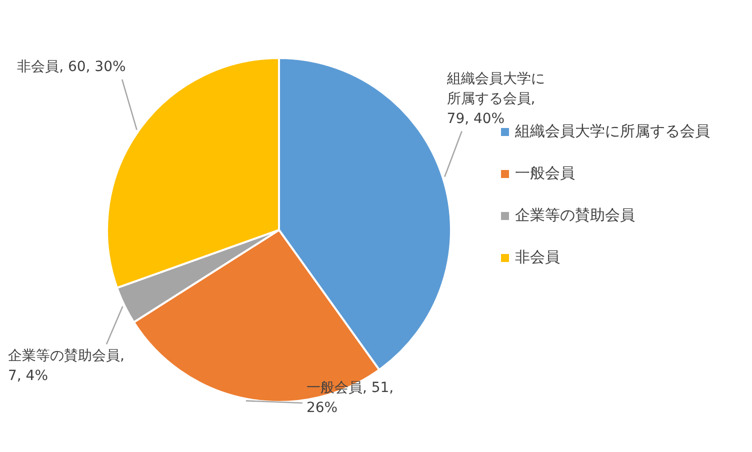 This screenshot has width=752, height=452. Describe the element at coordinates (575, 215) in the screenshot. I see `legend-label: 企業等の賛助会員` at that location.